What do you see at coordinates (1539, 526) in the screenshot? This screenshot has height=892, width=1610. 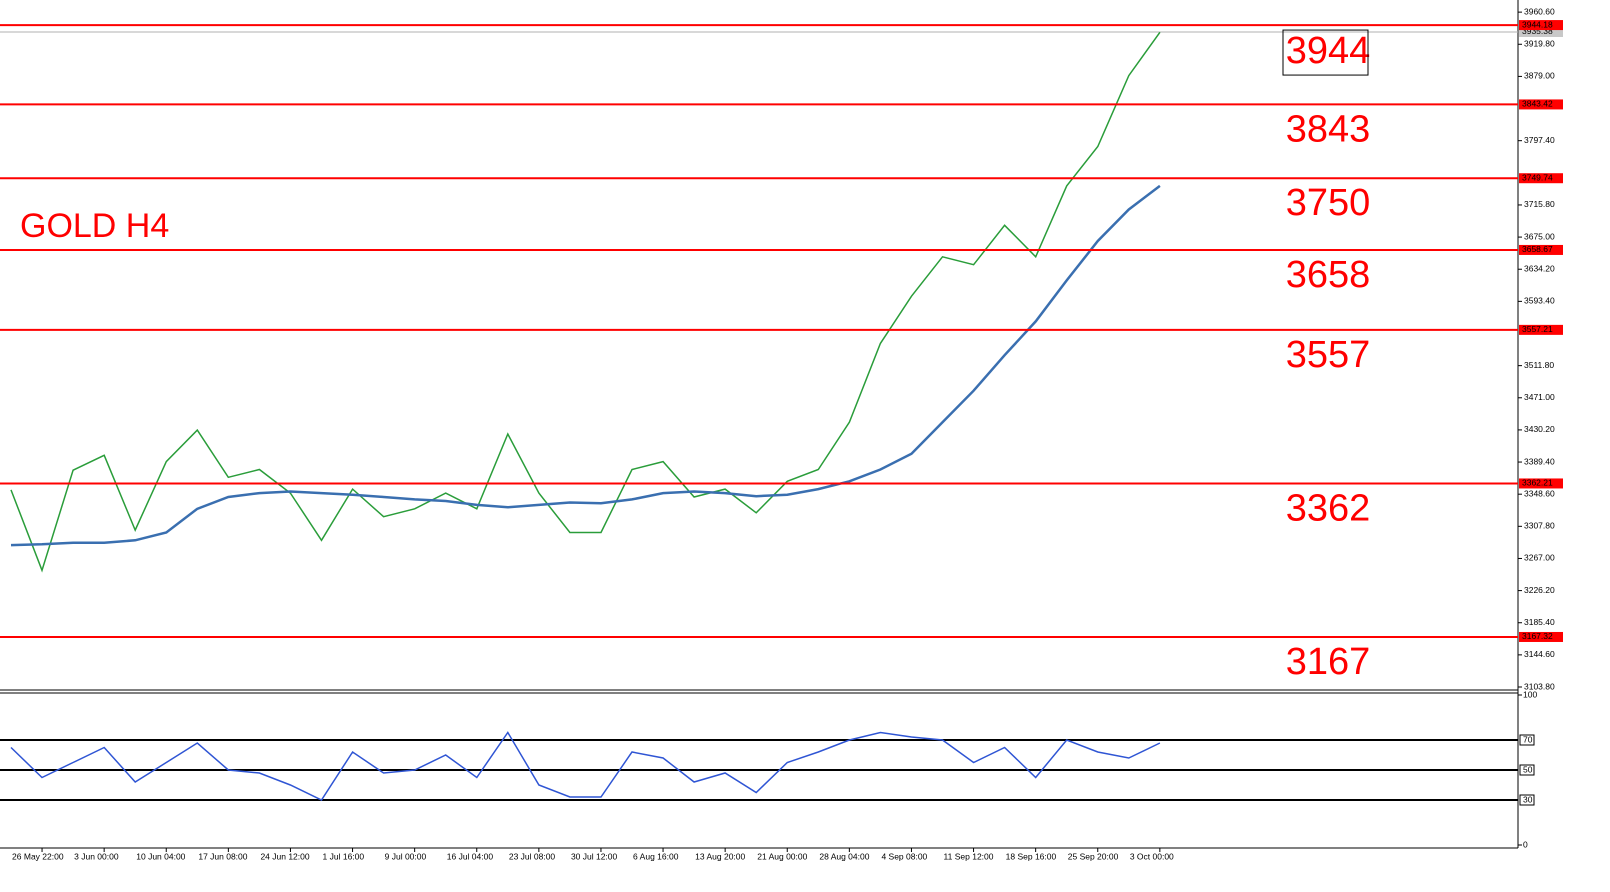 I see `y-tick-label: 3307.80` at bounding box center [1539, 526].